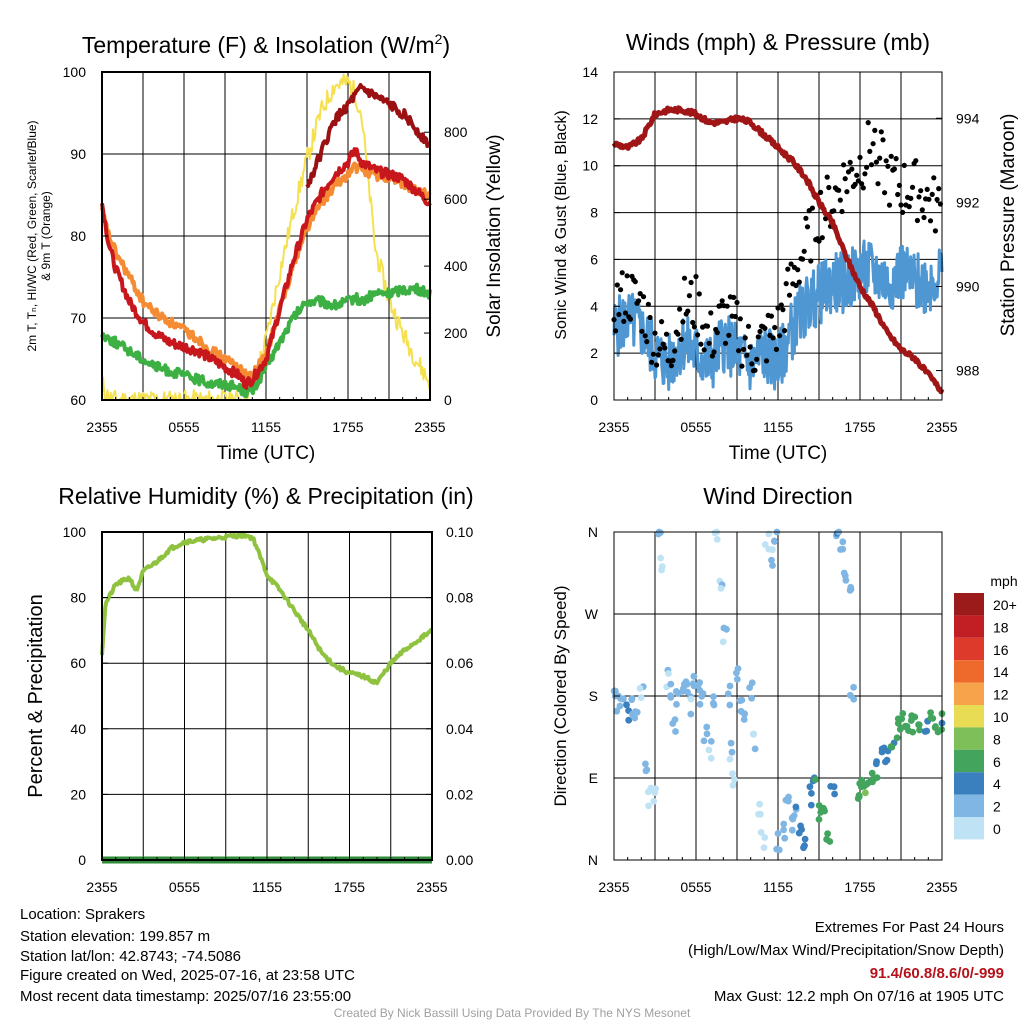 This screenshot has height=1024, width=1024. I want to click on colorbar-title: mph, so click(1003, 581).